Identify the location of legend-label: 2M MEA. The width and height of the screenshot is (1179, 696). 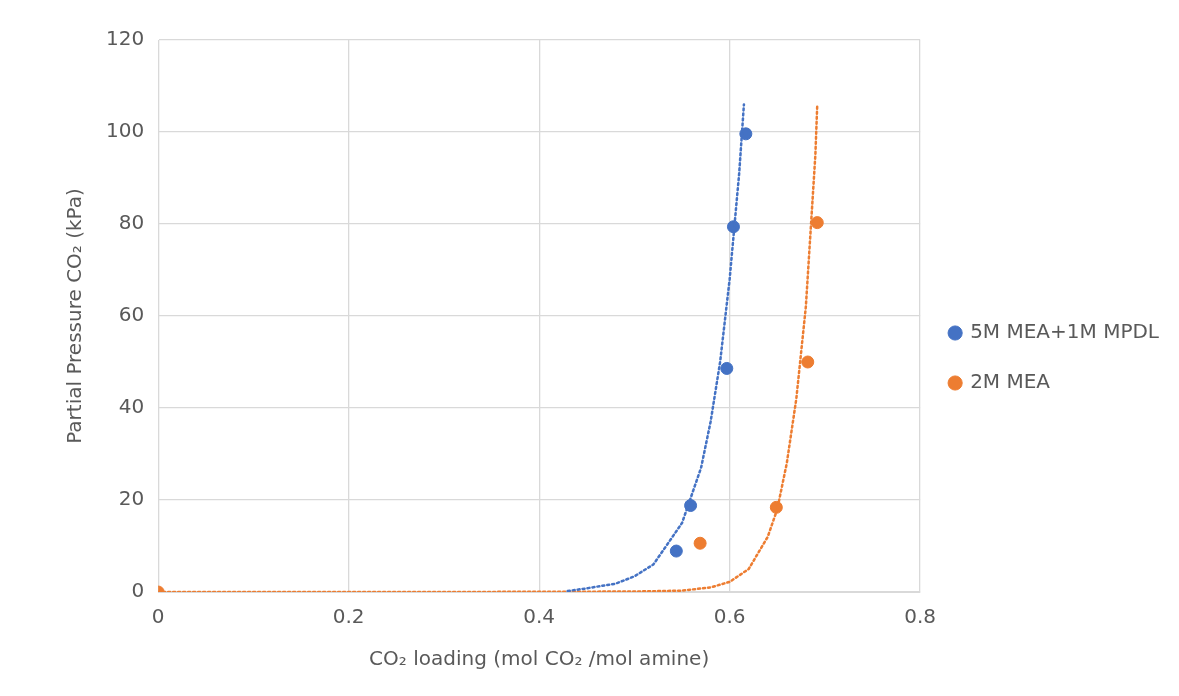
(1010, 381).